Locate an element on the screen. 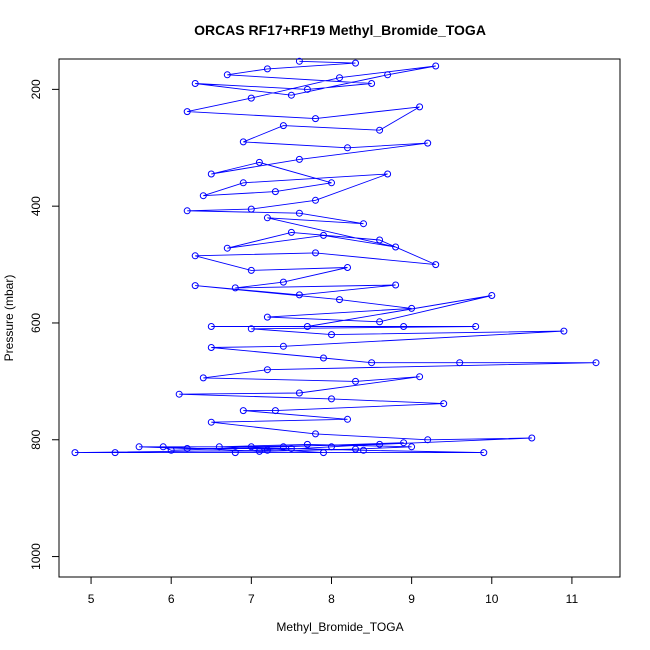 The height and width of the screenshot is (650, 650). x-tick-label: 7 is located at coordinates (251, 599).